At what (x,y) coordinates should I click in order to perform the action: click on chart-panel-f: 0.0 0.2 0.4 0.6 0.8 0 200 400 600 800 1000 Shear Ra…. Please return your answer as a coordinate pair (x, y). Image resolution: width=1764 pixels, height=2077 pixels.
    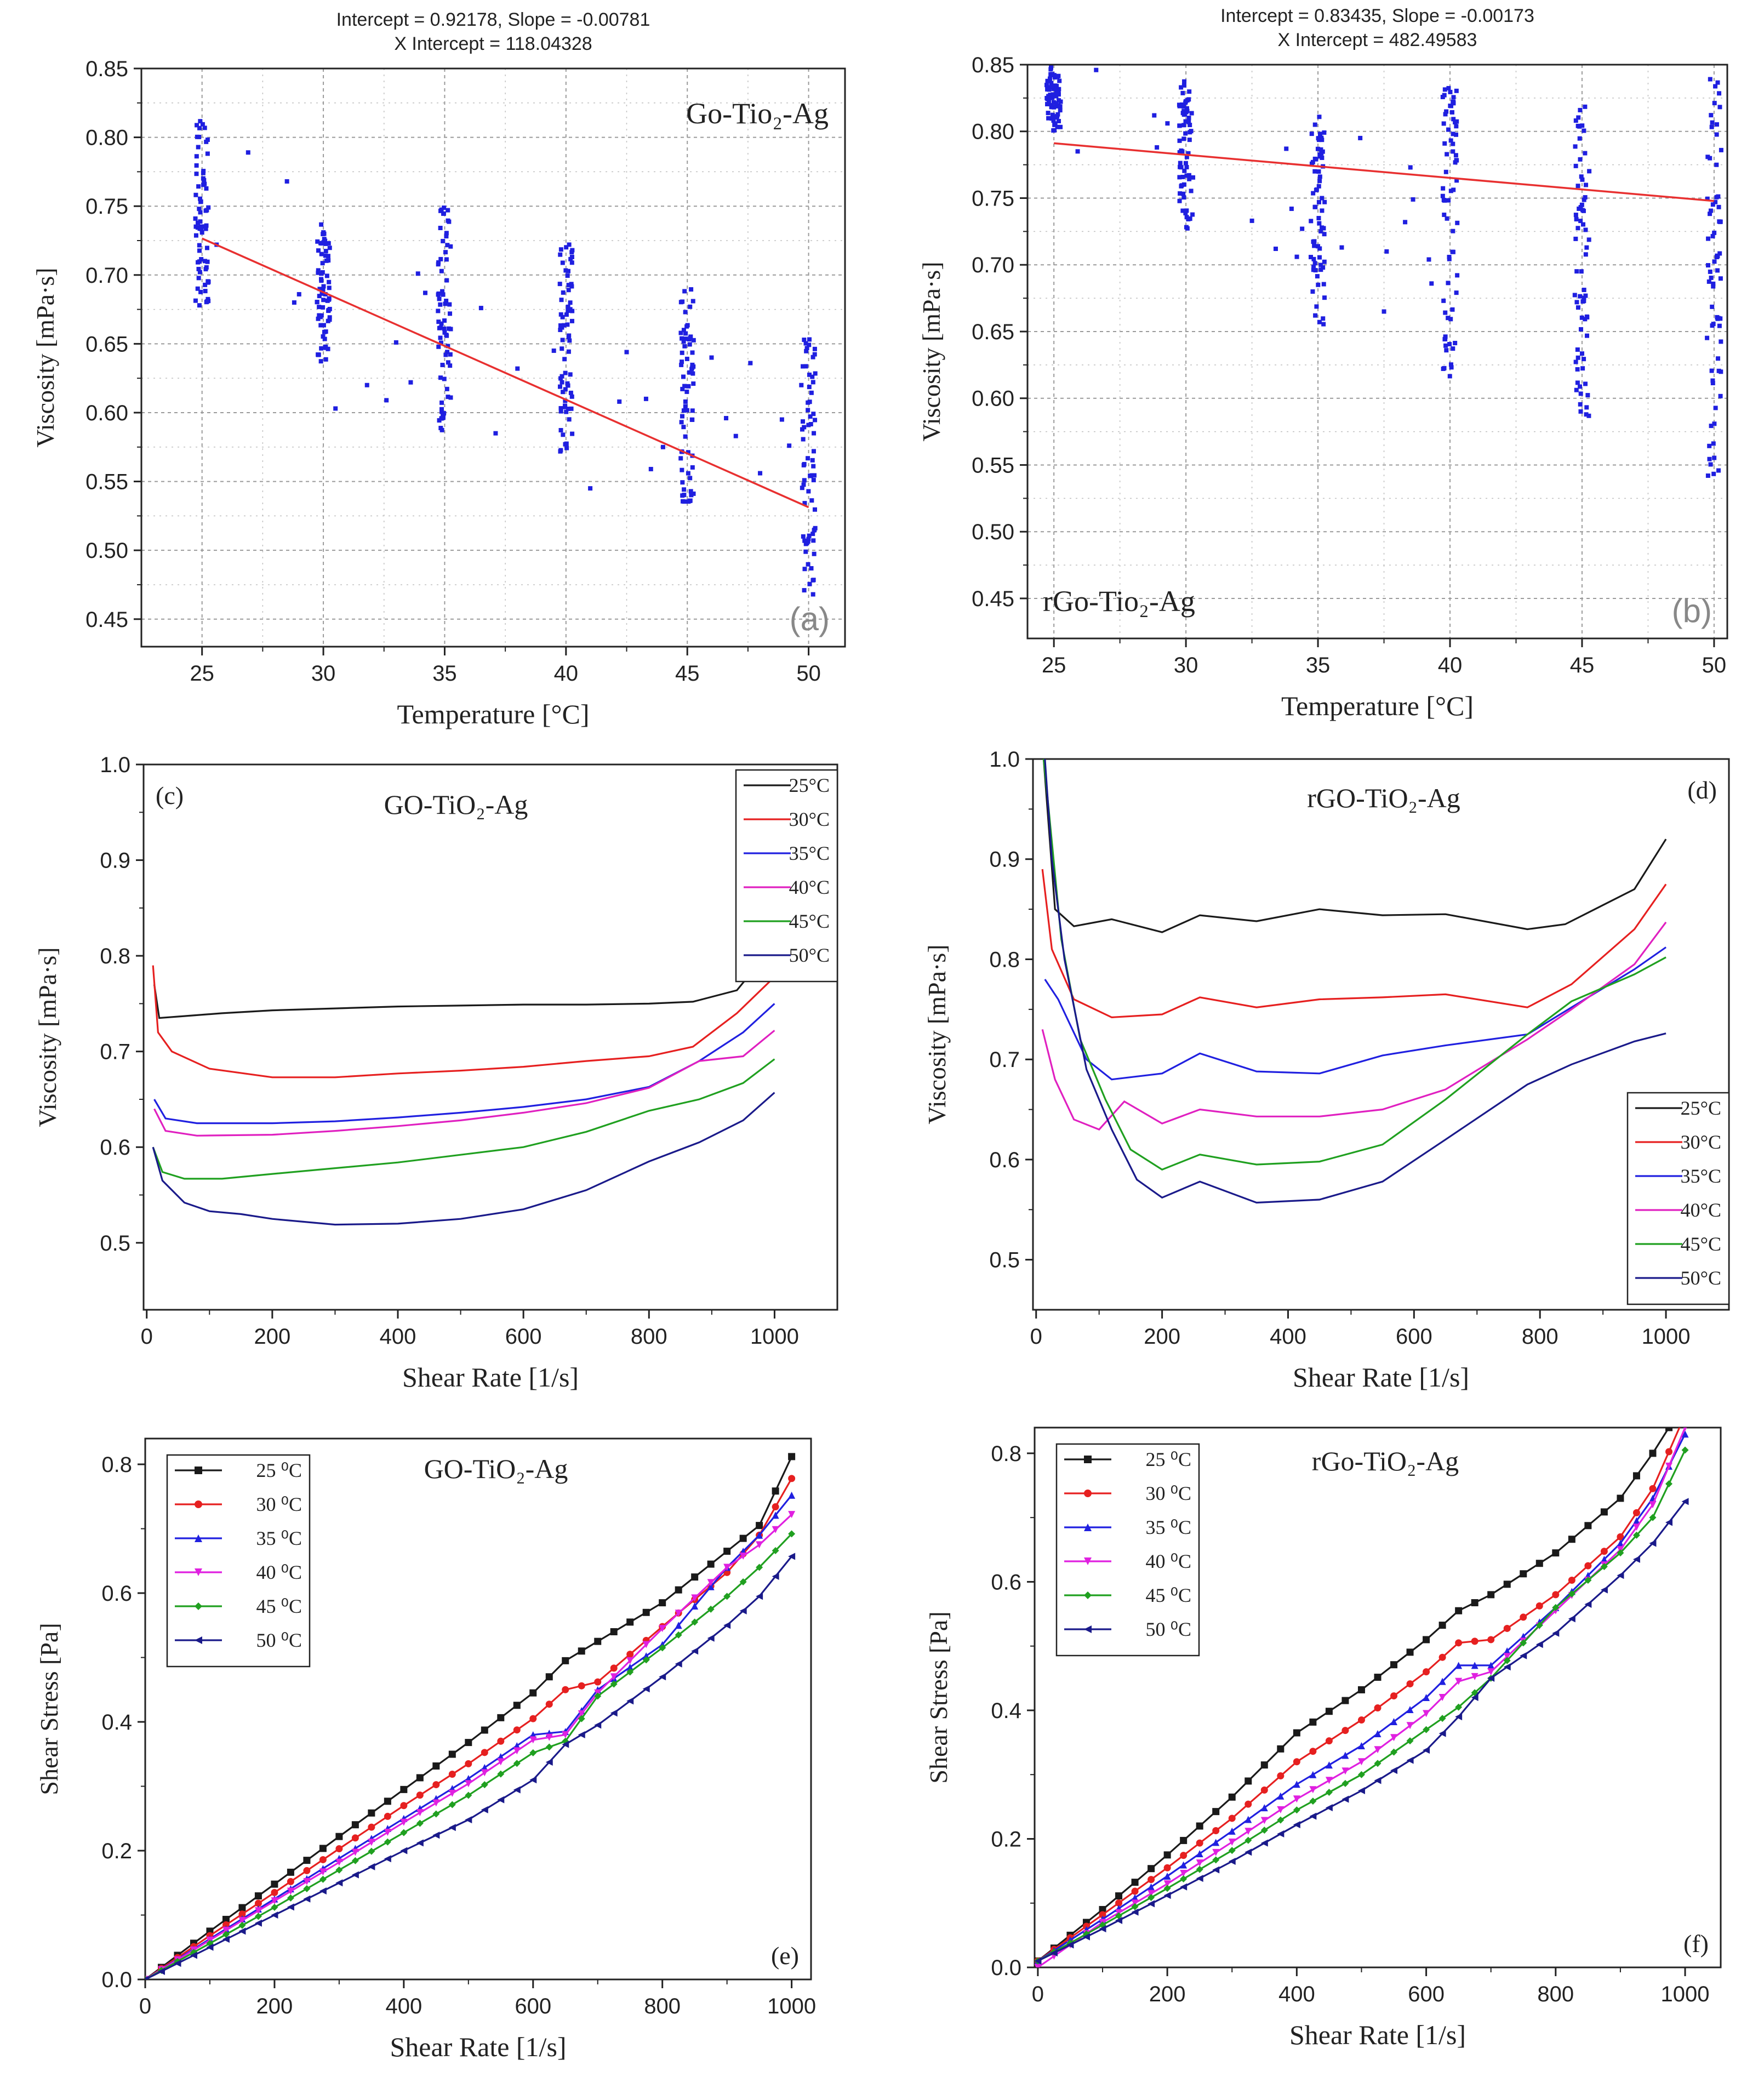
    Looking at the image, I should click on (1323, 1738).